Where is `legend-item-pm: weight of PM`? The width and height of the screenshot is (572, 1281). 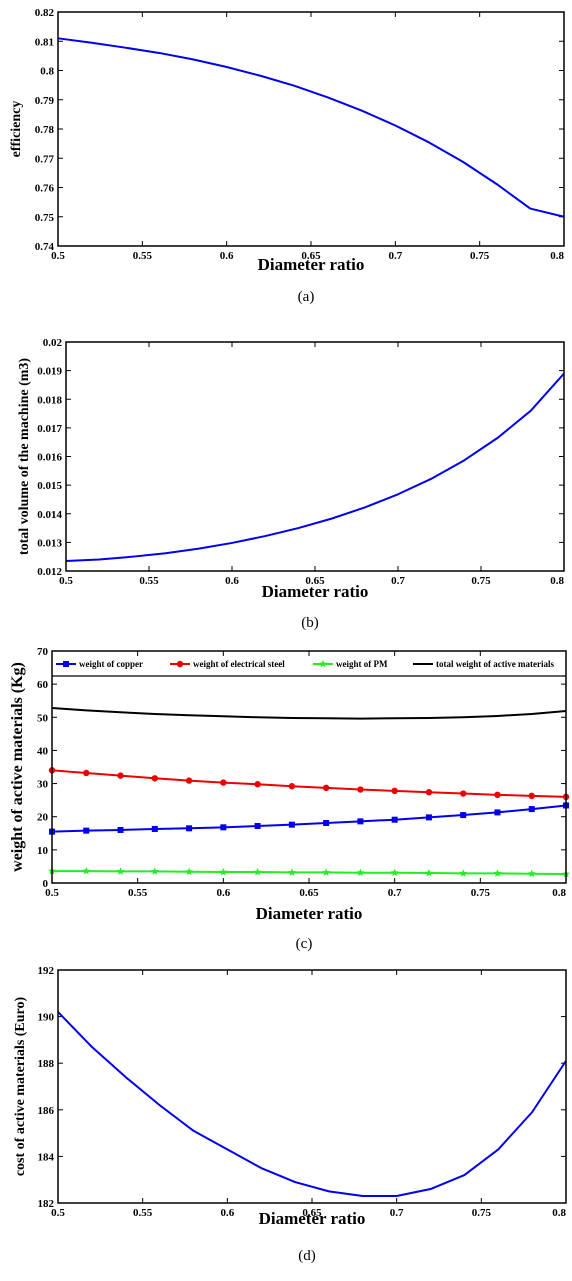
legend-item-pm: weight of PM is located at coordinates (350, 664).